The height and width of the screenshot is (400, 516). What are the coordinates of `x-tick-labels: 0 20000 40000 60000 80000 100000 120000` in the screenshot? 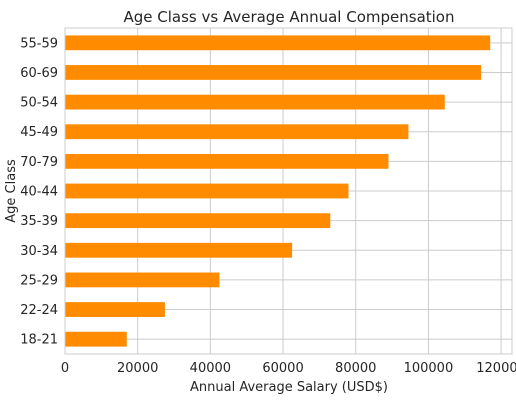 It's located at (288, 368).